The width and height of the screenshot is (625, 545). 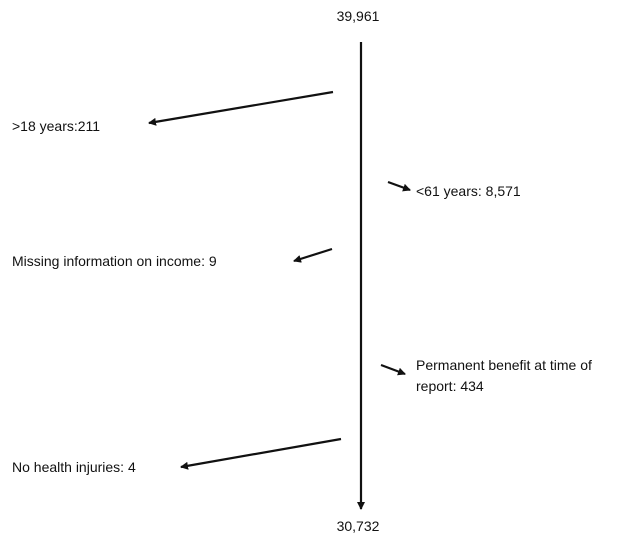 What do you see at coordinates (114, 261) in the screenshot?
I see `exclusion-label: Missing information on income: 9` at bounding box center [114, 261].